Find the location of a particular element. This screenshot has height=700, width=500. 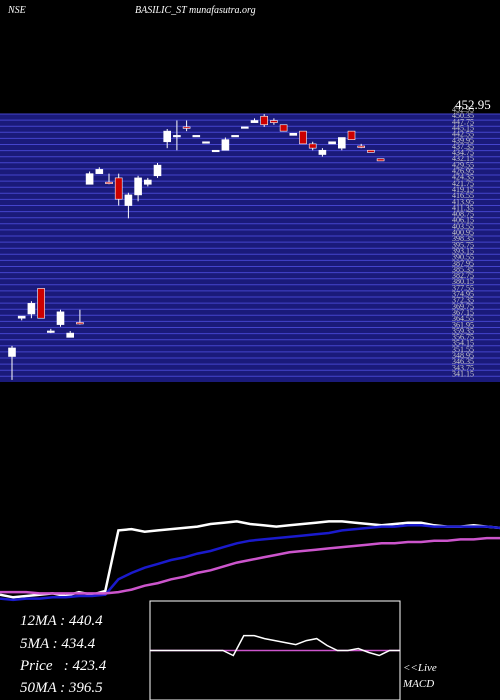

price-tick-label: 385.35 is located at coordinates (463, 269).